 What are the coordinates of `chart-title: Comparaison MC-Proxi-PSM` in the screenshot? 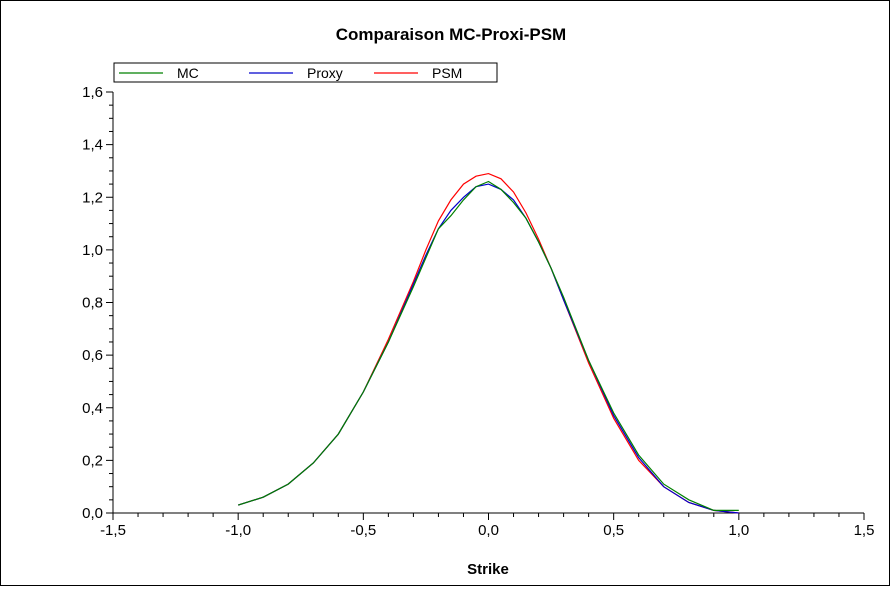 It's located at (451, 34).